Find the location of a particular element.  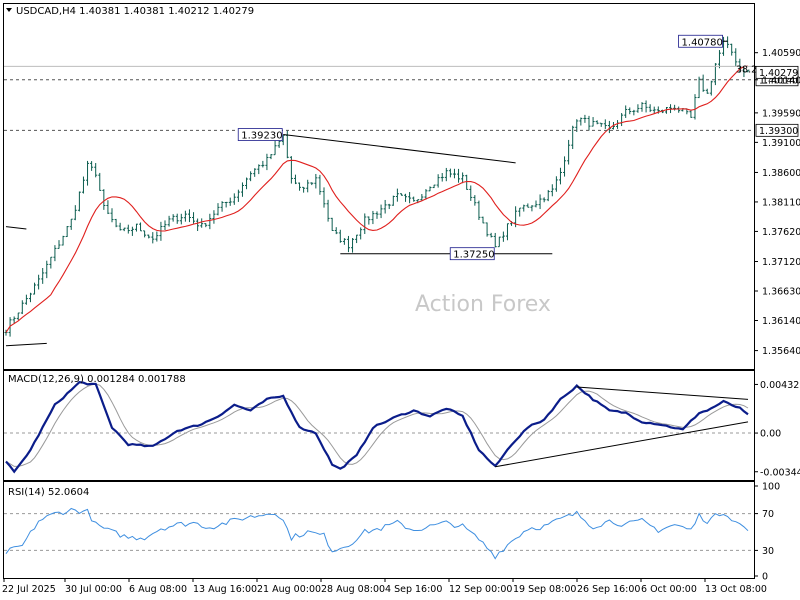

price-annotation-label: 1.40780 is located at coordinates (702, 42).